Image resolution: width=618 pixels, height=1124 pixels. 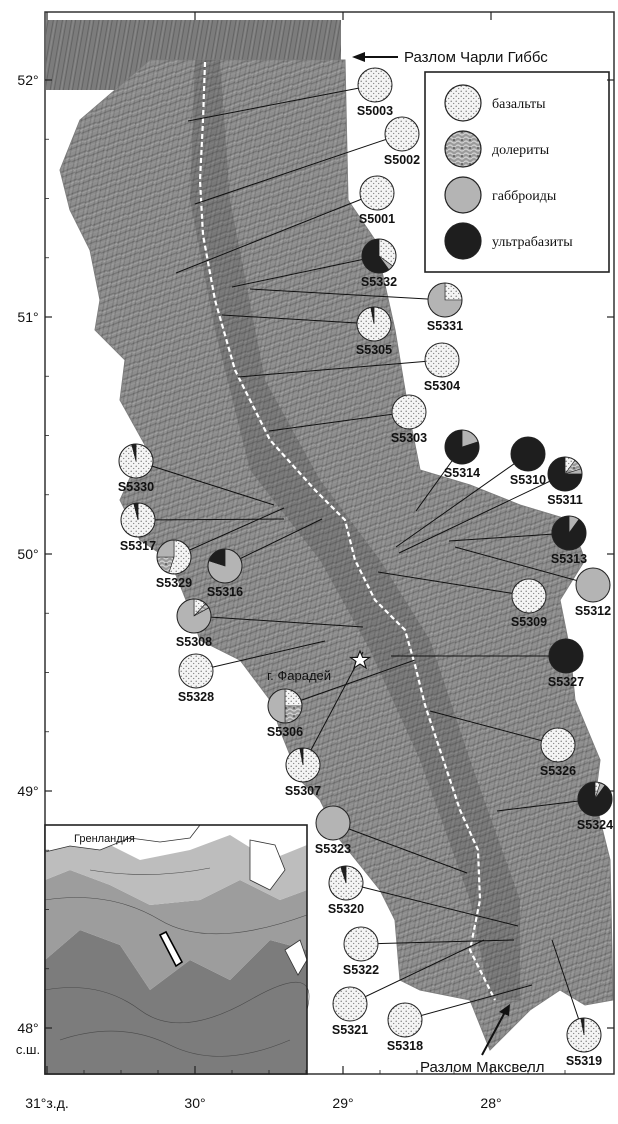 What do you see at coordinates (225, 592) in the screenshot?
I see `station-label: S5316` at bounding box center [225, 592].